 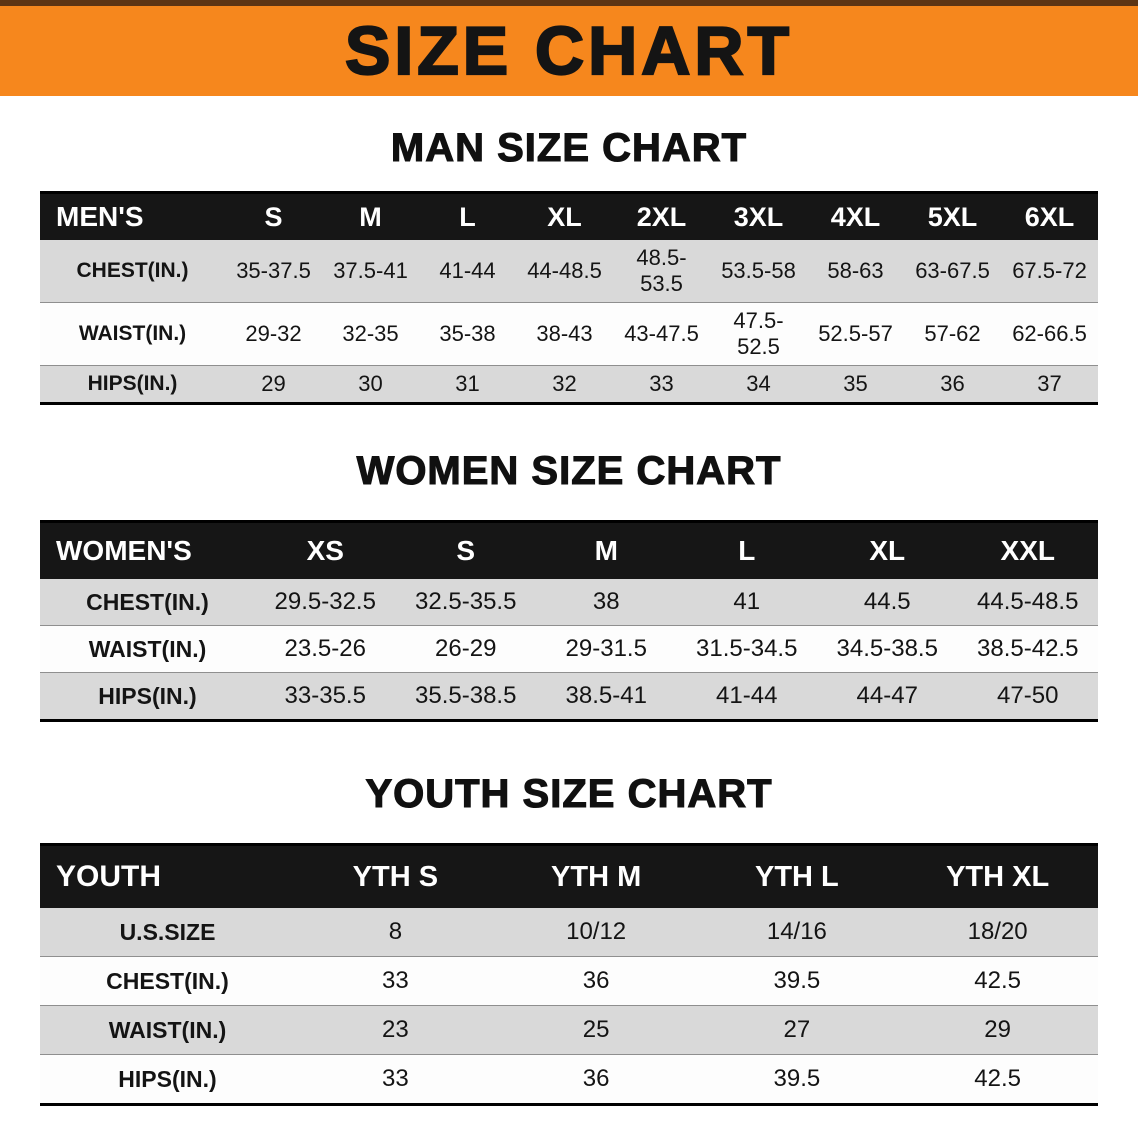 What do you see at coordinates (1049, 216) in the screenshot?
I see `size-column-header: 6XL` at bounding box center [1049, 216].